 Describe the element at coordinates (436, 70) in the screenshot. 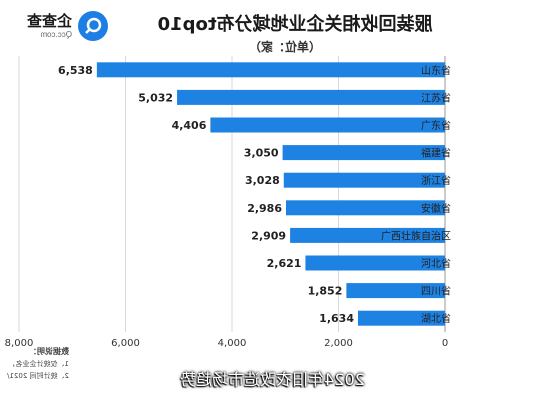

I see `category-label: 山东省` at that location.